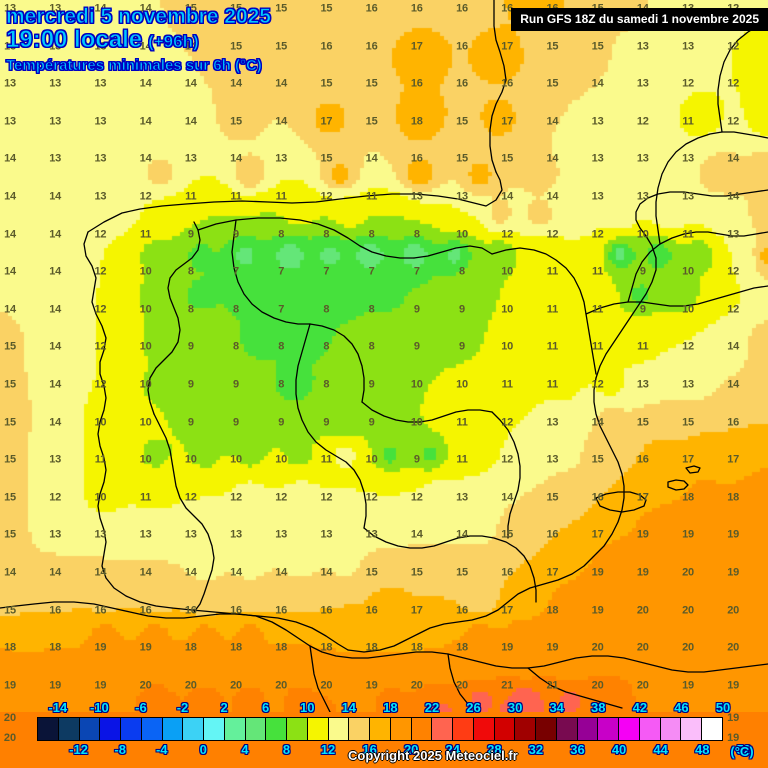 The height and width of the screenshot is (768, 768). Describe the element at coordinates (328, 749) in the screenshot. I see `colorbar-label-bottom: 12` at that location.